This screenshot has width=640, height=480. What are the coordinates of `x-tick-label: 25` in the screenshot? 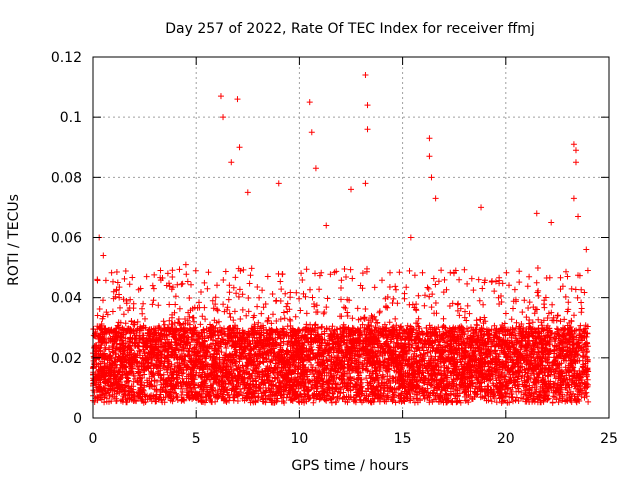 It's located at (609, 439).